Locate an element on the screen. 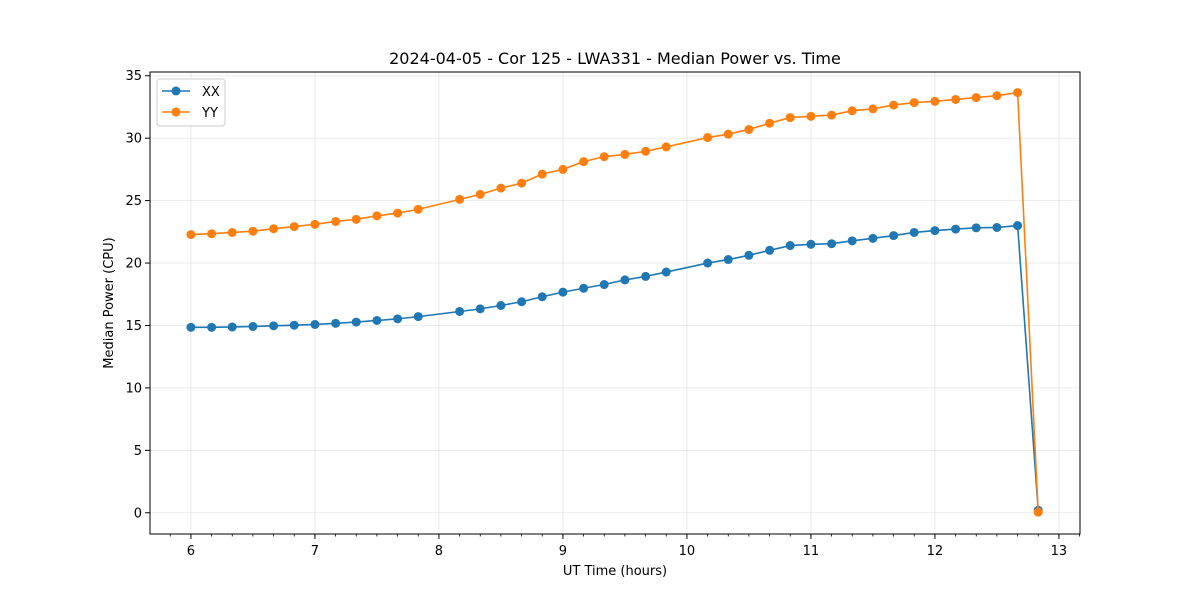 This screenshot has width=1200, height=604. y-tick-label: 15 is located at coordinates (133, 326).